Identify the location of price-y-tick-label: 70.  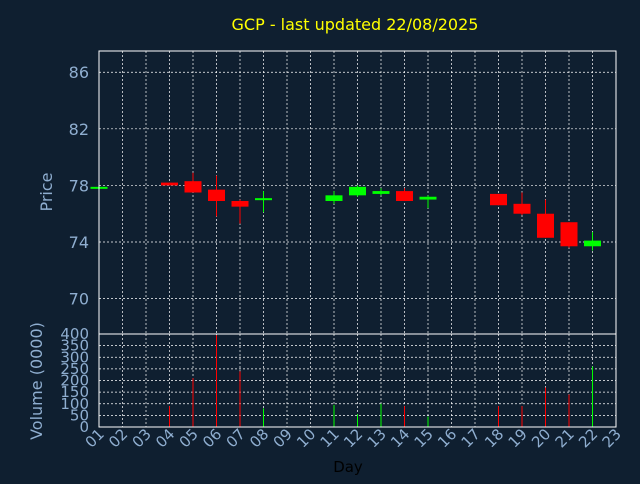
(79, 299).